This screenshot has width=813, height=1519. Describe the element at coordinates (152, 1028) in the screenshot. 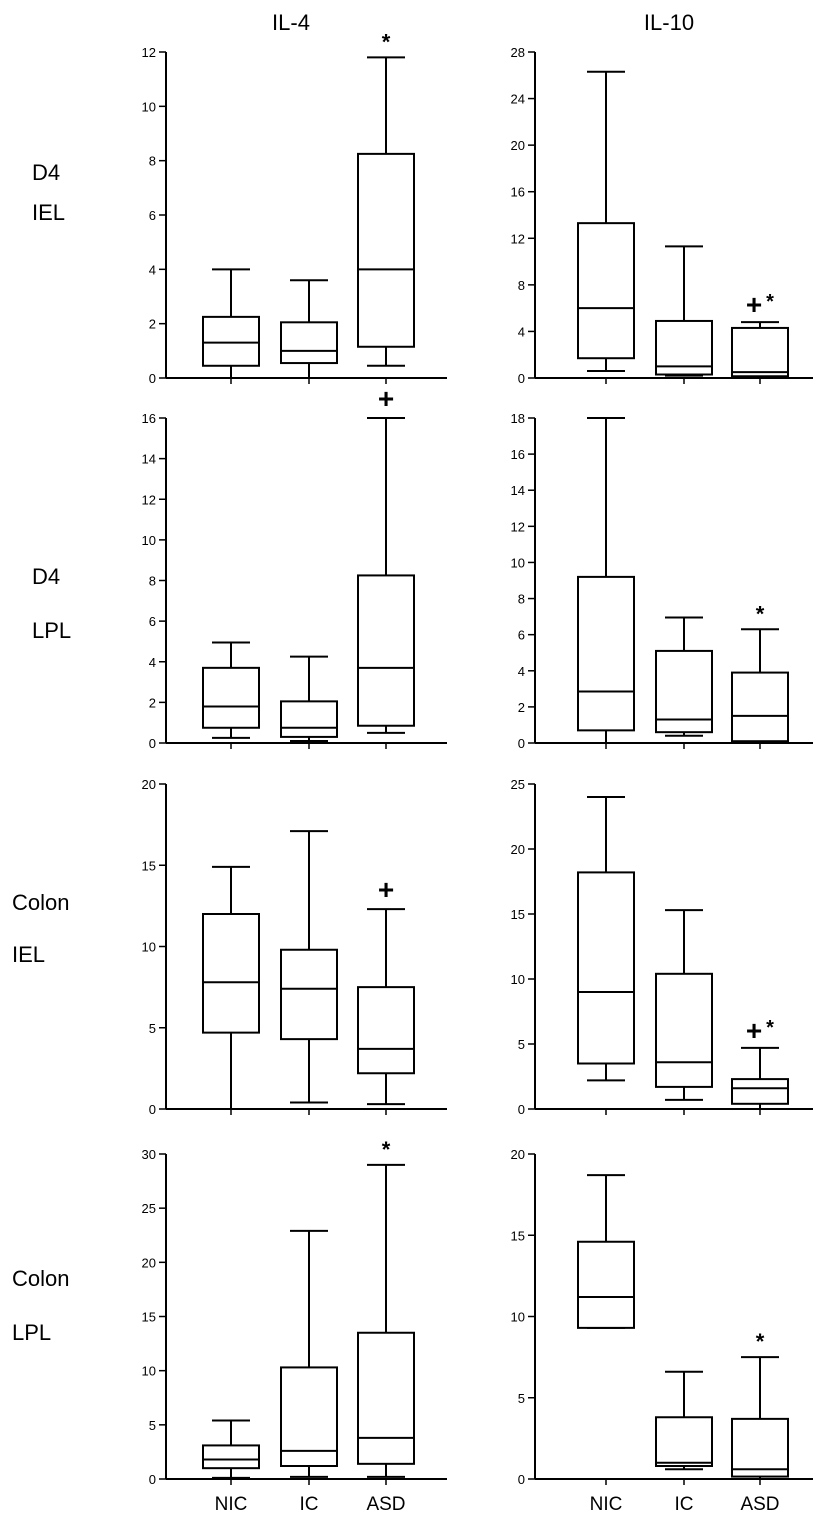

I see `panel-5-y-tick-label: 5` at that location.